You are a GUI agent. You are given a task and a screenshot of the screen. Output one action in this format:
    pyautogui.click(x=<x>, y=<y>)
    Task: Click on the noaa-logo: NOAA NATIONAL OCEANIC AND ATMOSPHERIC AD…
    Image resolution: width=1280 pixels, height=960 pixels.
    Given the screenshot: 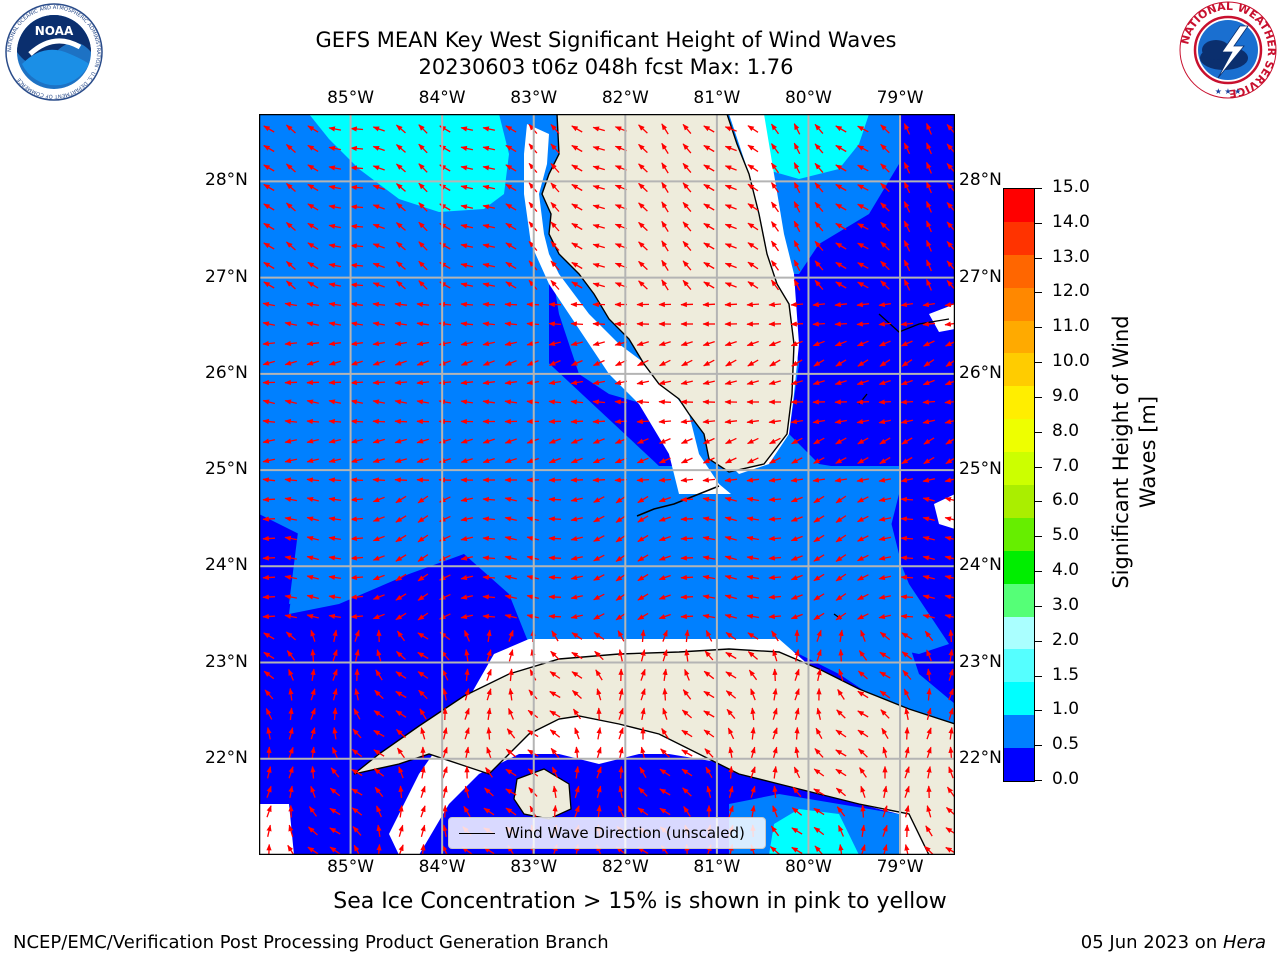 What is the action you would take?
    pyautogui.click(x=54, y=52)
    